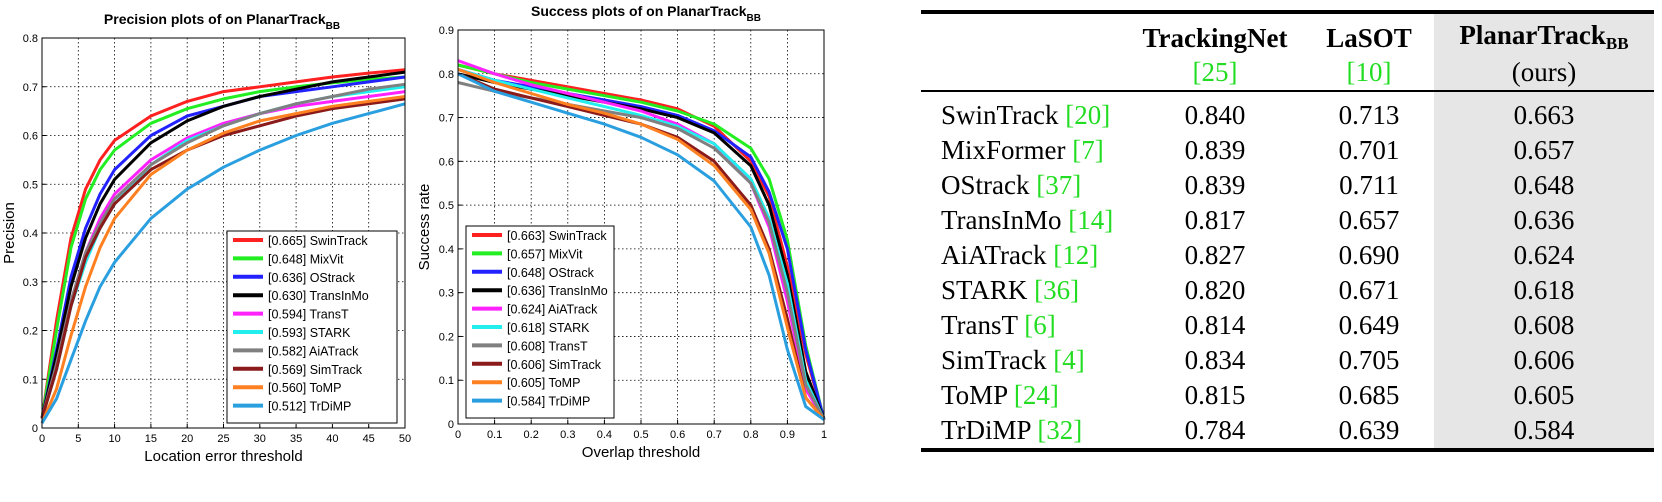  What do you see at coordinates (309, 407) in the screenshot?
I see `legend-entry: [0.512] TrDiMP` at bounding box center [309, 407].